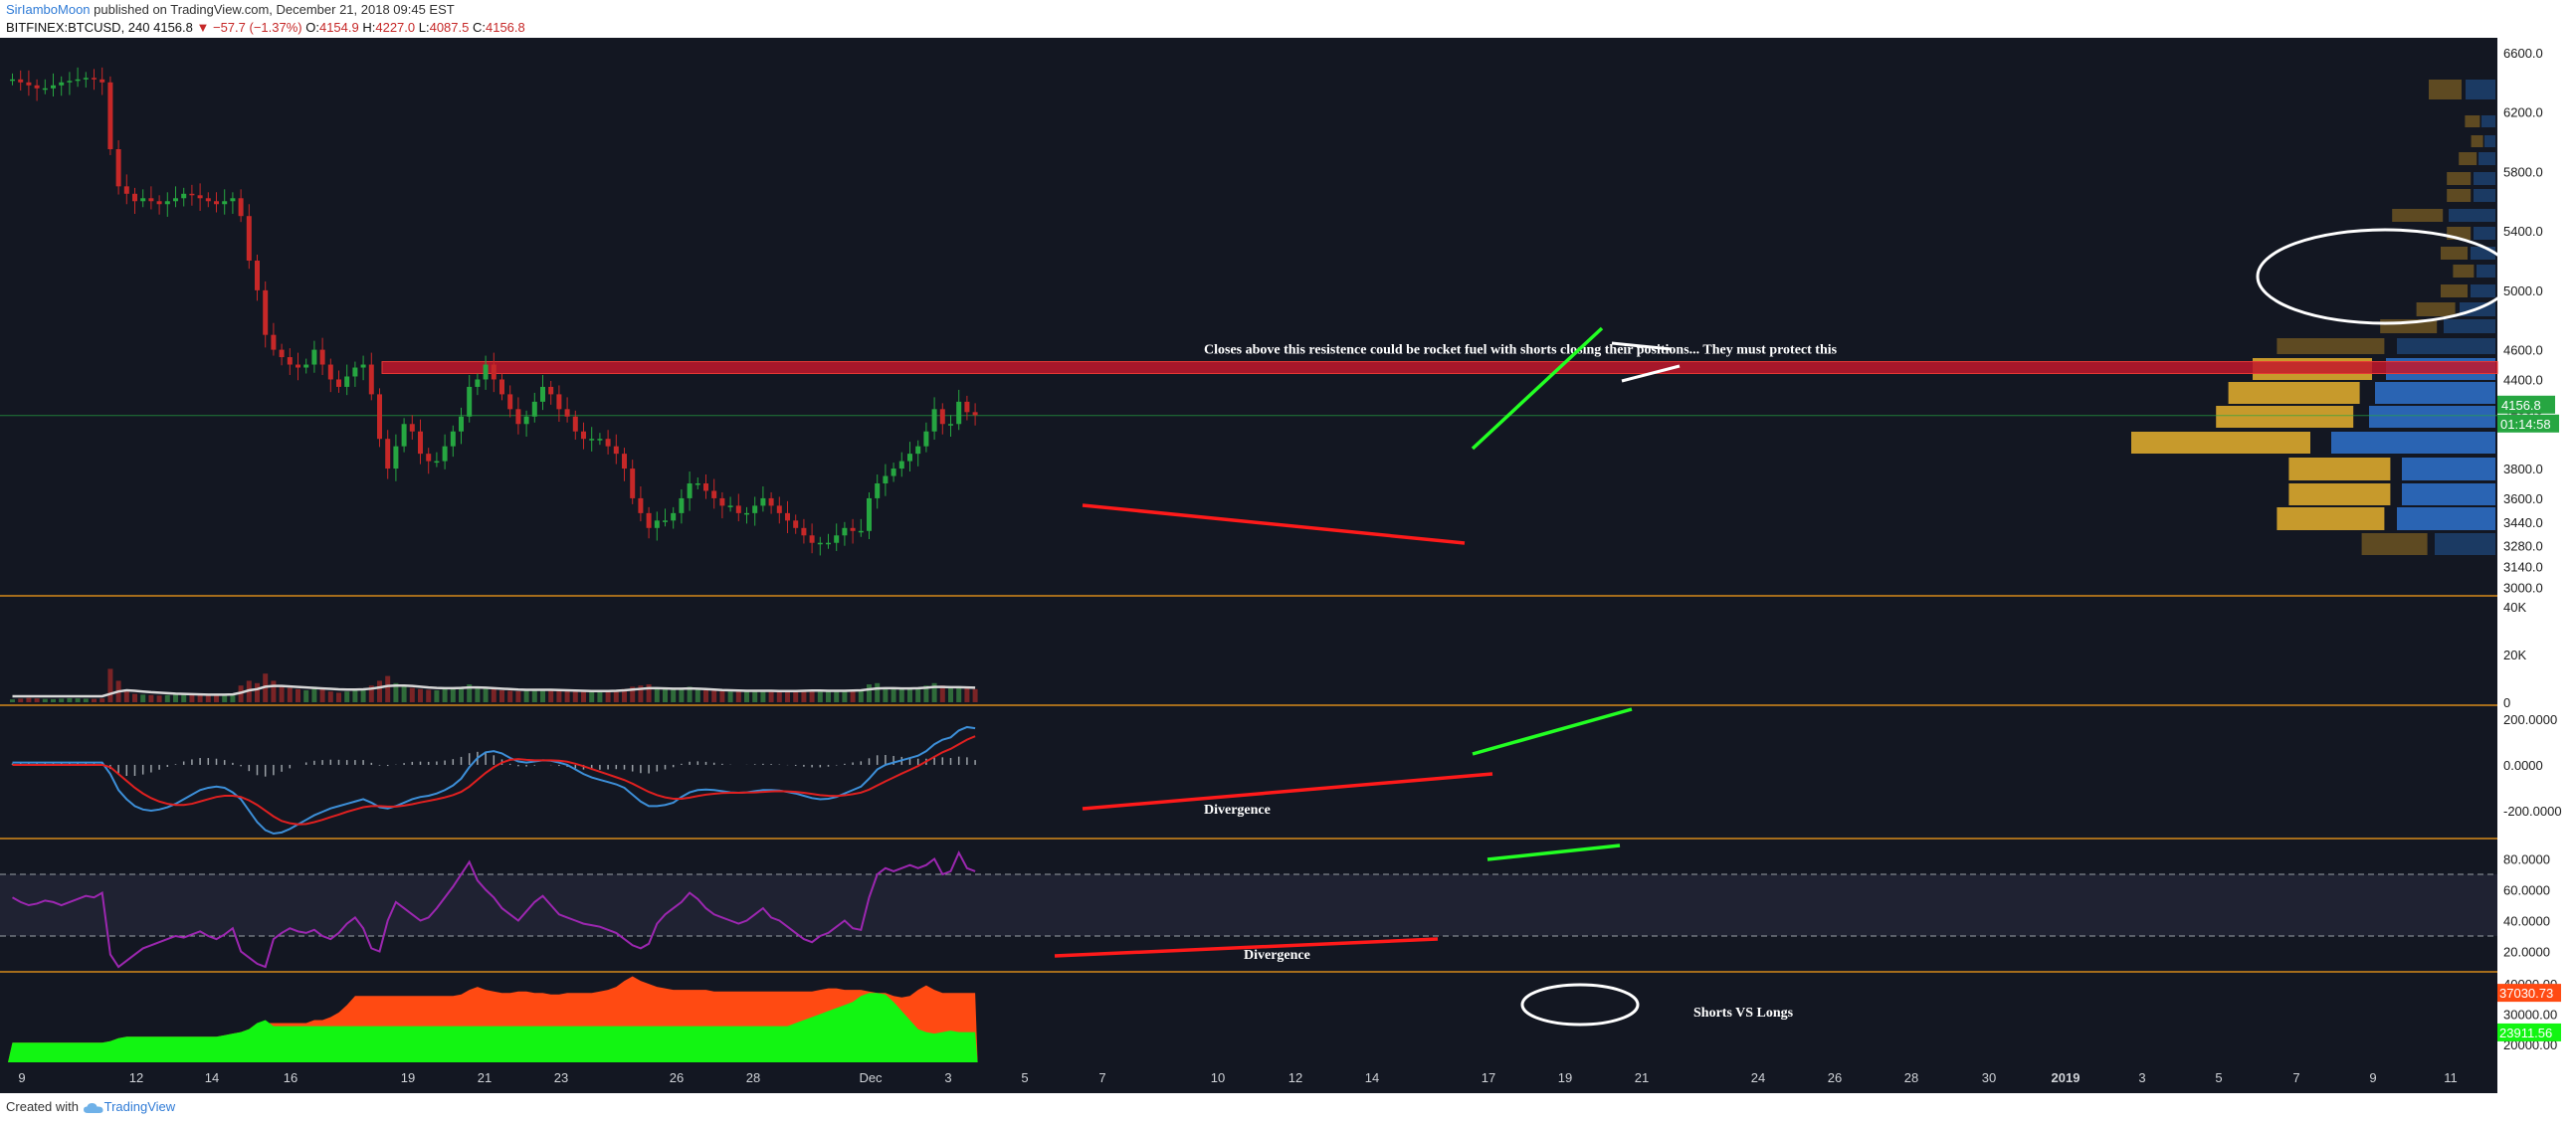  I want to click on macd-divergence-line, so click(1287, 792).